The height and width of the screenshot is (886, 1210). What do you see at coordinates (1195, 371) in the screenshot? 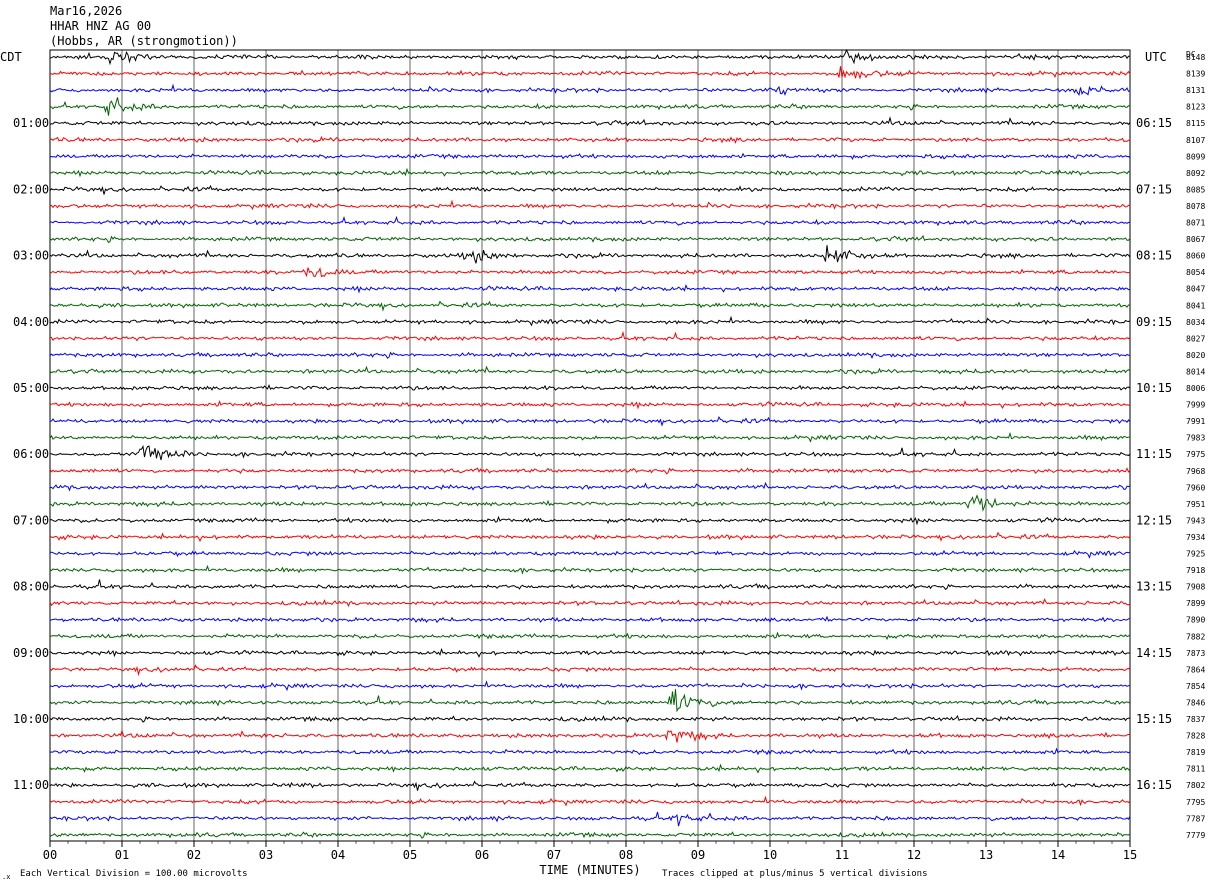
I see `dc-offset-label: 8014` at bounding box center [1195, 371].